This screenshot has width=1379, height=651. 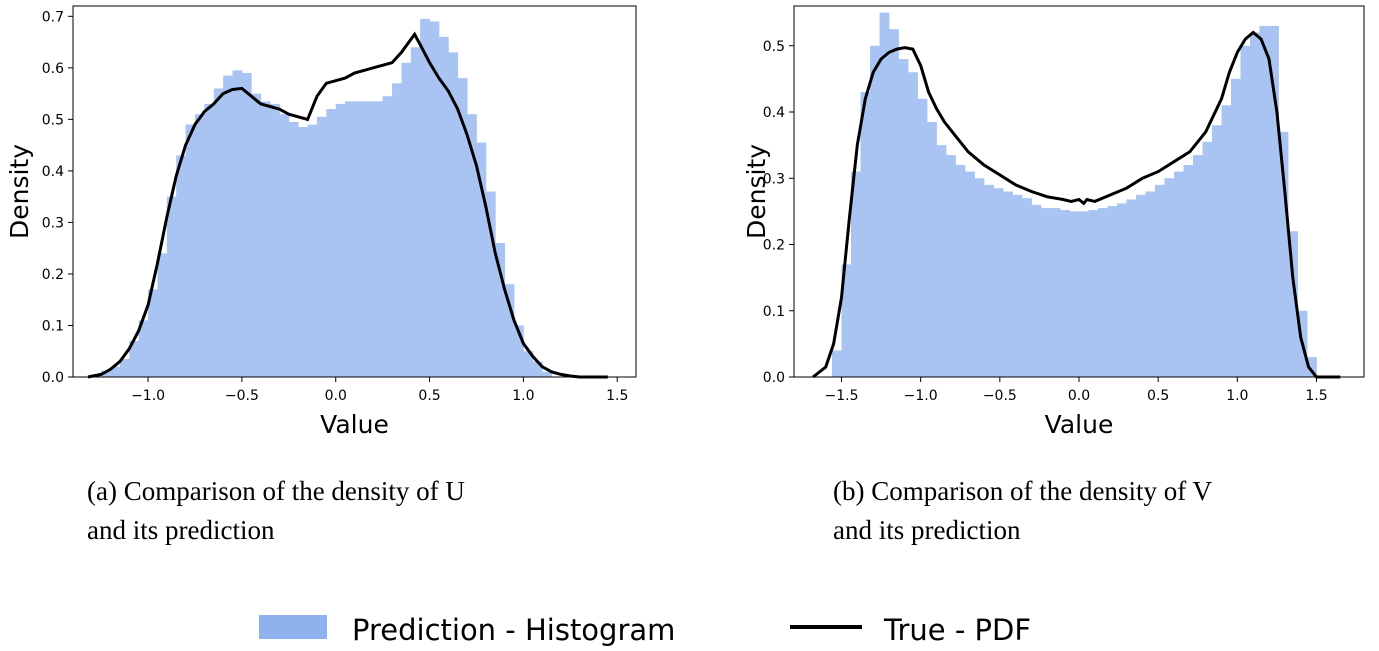 I want to click on x-ticks: −1.5 −1.0 −0.5 0.0 0.5 1.0 1.5, so click(x=1076, y=390).